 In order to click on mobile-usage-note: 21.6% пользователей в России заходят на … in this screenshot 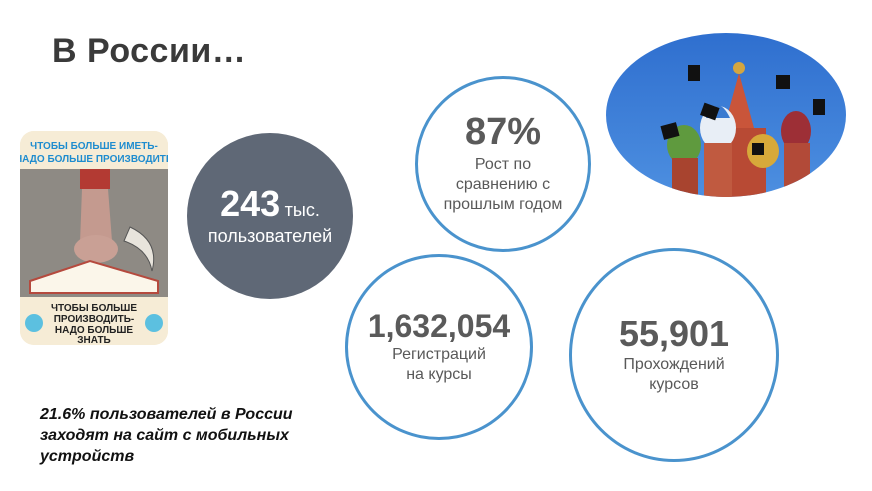, I will do `click(166, 435)`.